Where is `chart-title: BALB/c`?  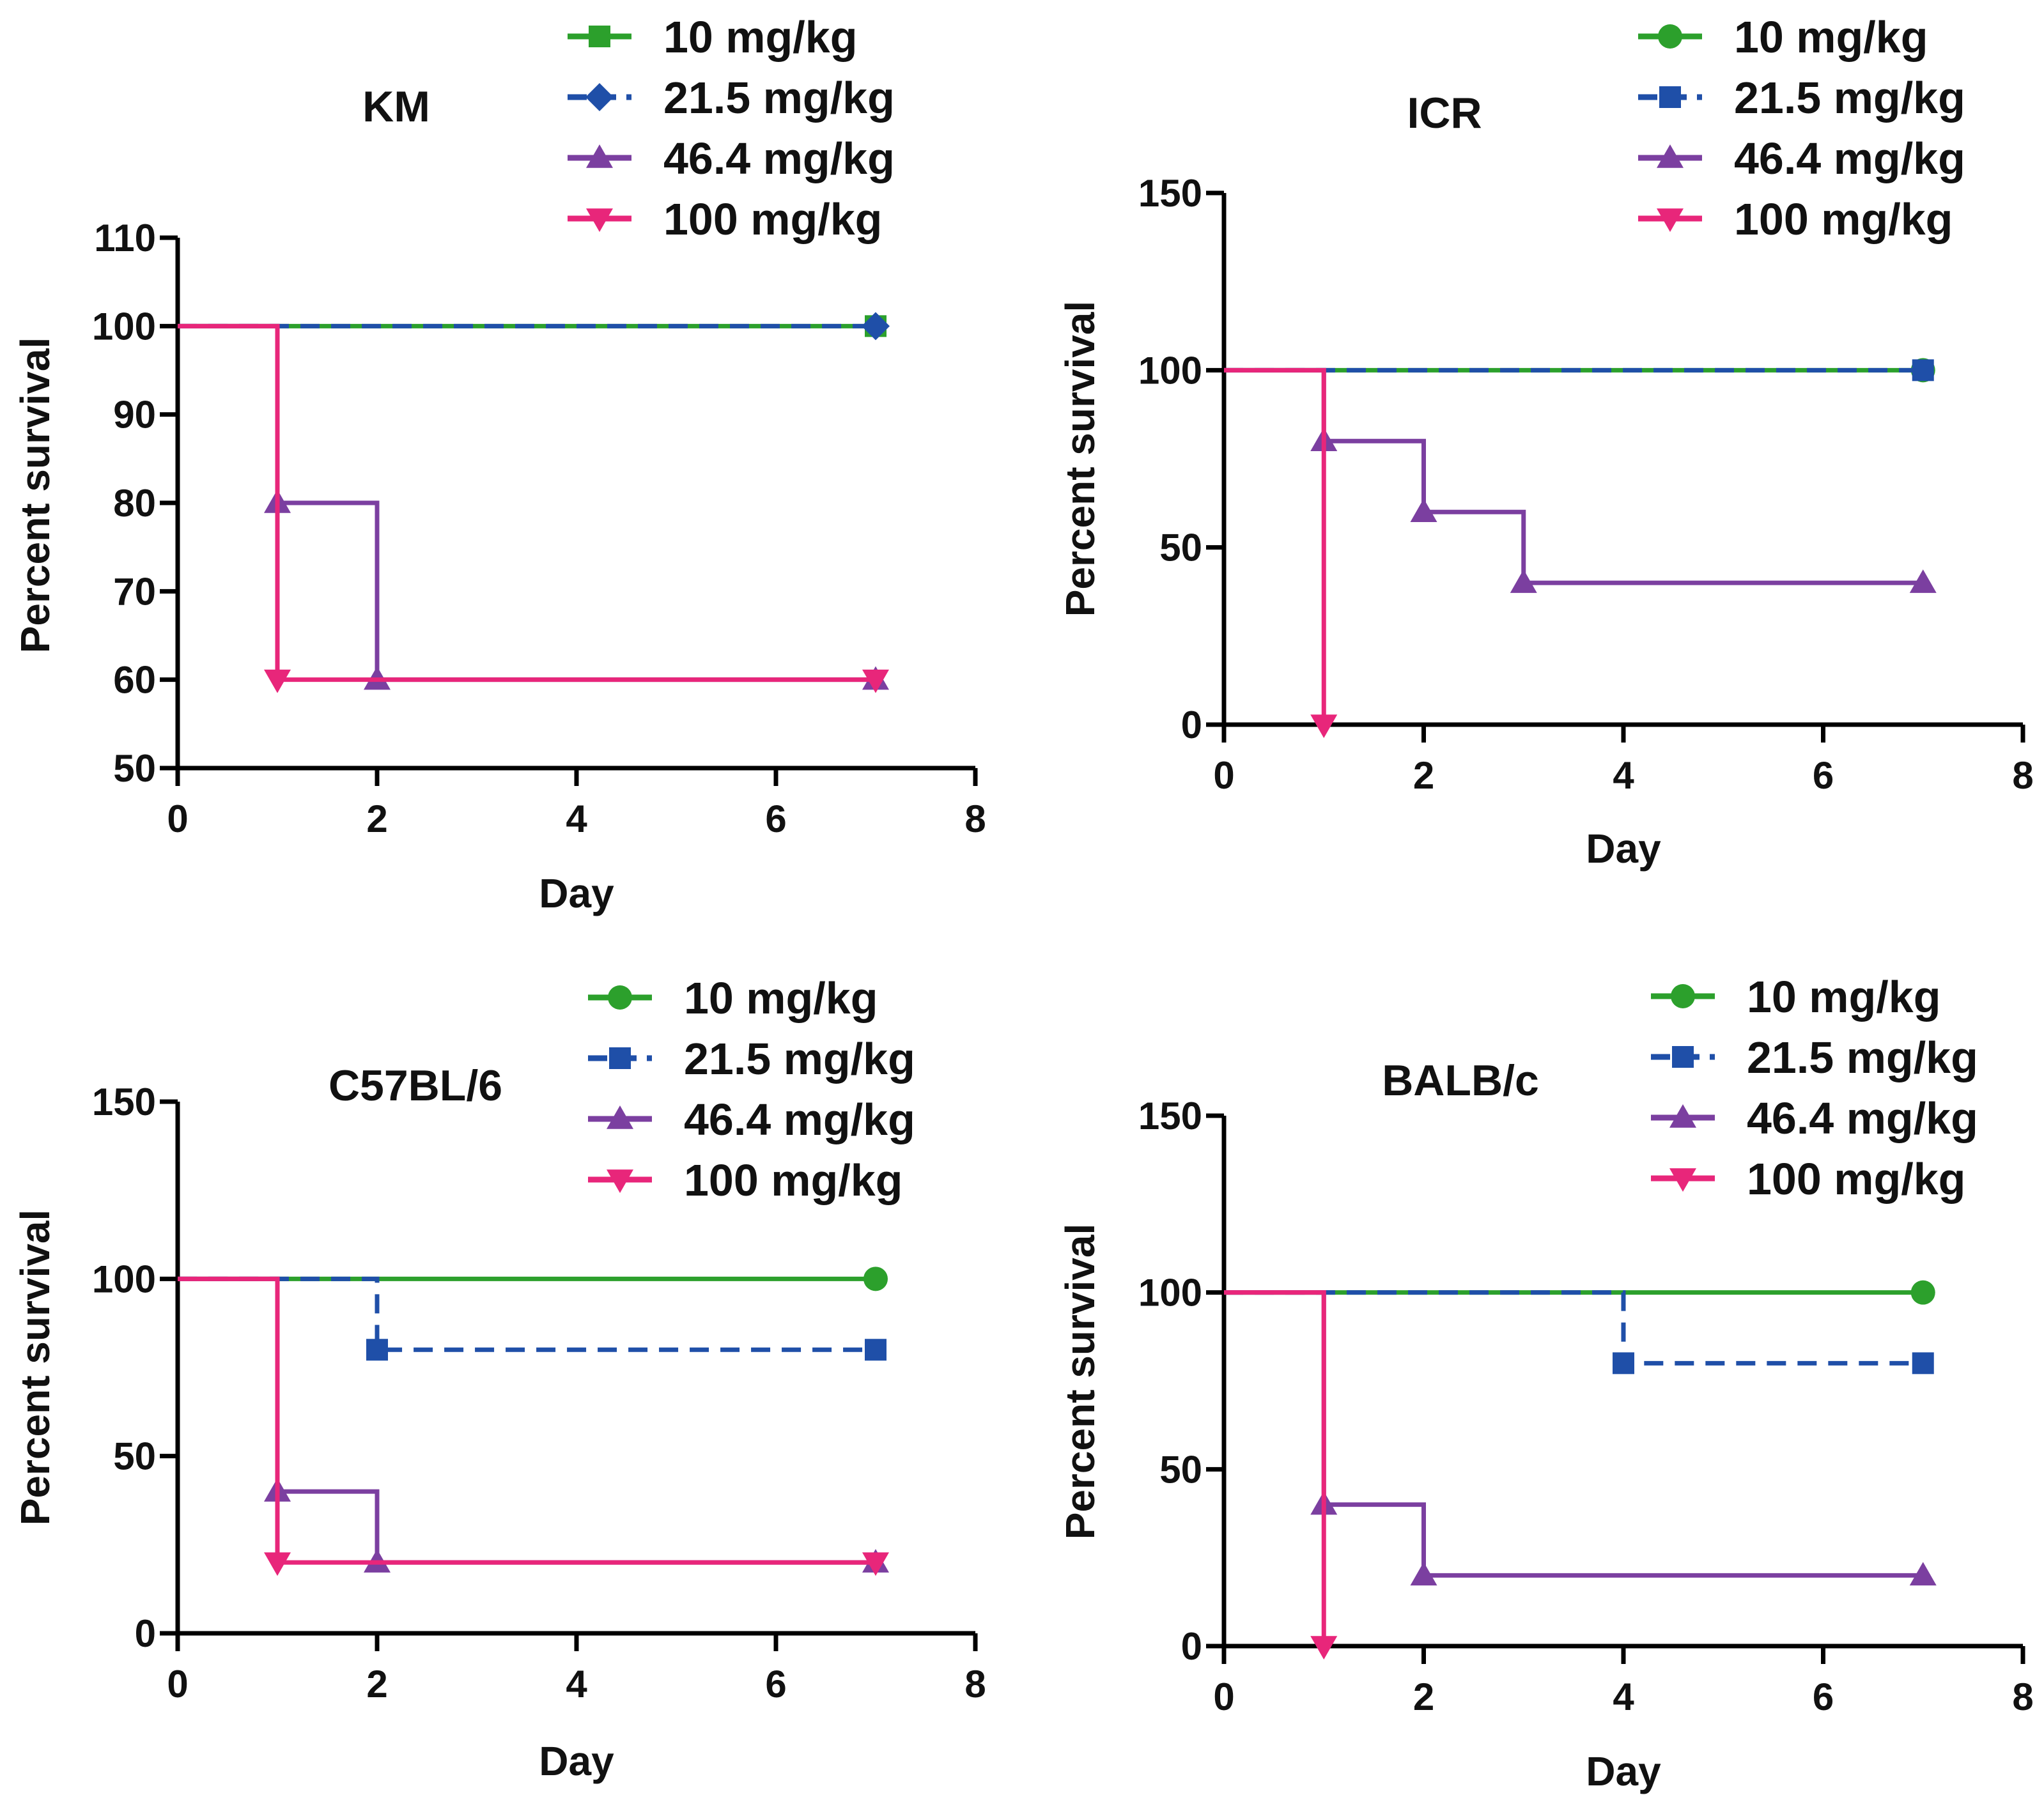
chart-title: BALB/c is located at coordinates (1460, 1080).